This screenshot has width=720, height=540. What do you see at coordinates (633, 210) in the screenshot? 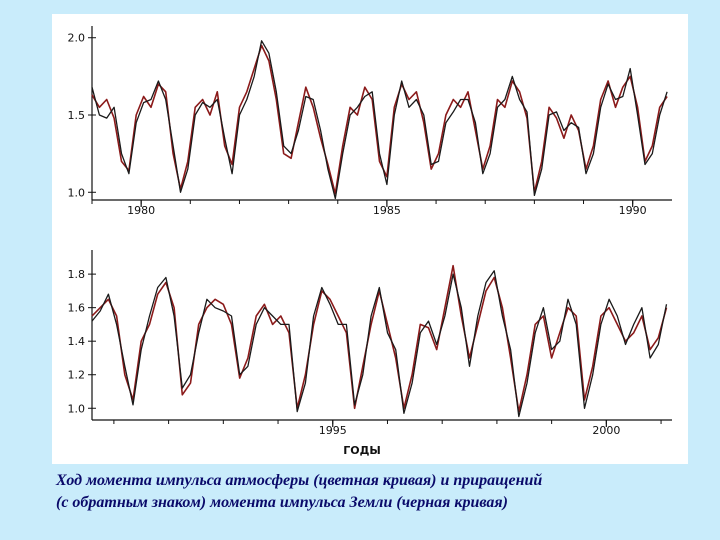
I see `chart1-x-tick-label-2: 1990` at bounding box center [633, 210].